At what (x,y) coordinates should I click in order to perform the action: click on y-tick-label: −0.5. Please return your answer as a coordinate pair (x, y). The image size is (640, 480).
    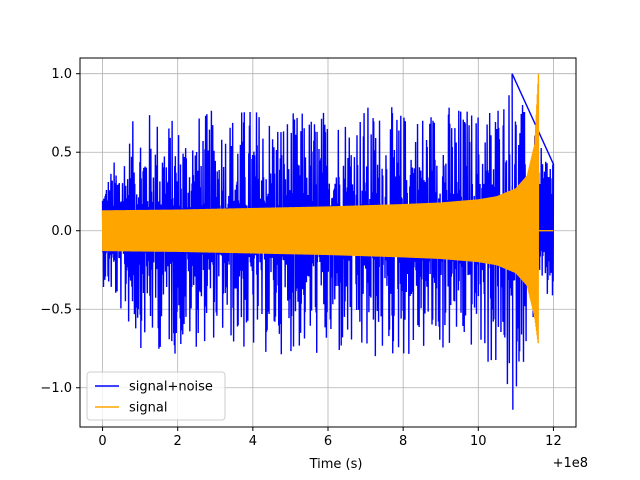
    Looking at the image, I should click on (56, 310).